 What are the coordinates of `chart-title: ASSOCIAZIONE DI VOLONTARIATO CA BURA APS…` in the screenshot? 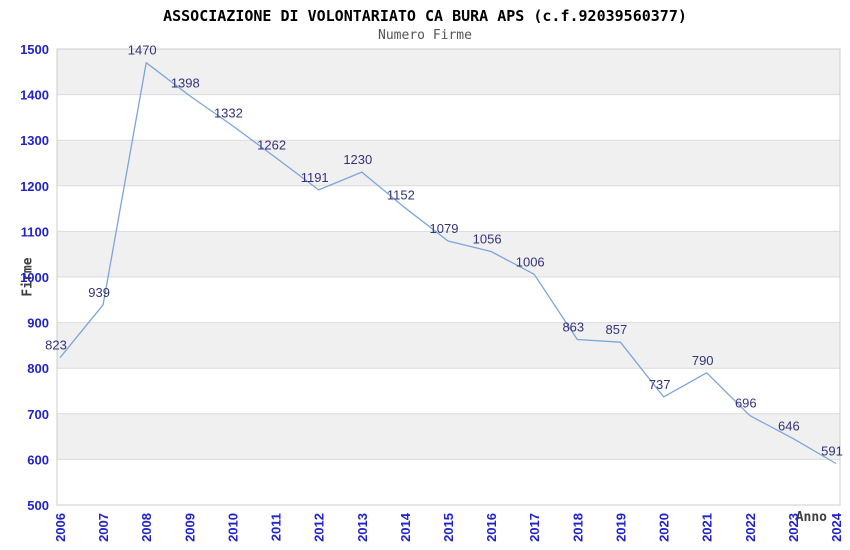 It's located at (425, 16).